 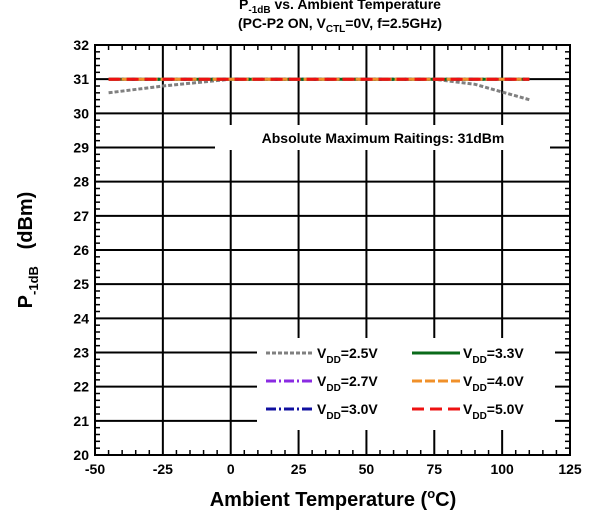 What do you see at coordinates (360, 353) in the screenshot?
I see `legend-label-rest: =2.5V` at bounding box center [360, 353].